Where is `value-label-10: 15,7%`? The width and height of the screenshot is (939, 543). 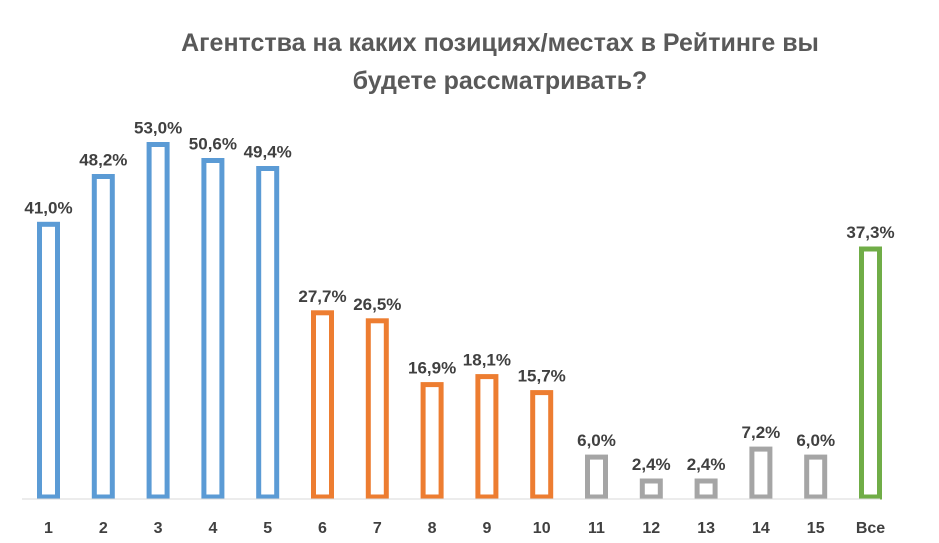 value-label-10: 15,7% is located at coordinates (542, 376).